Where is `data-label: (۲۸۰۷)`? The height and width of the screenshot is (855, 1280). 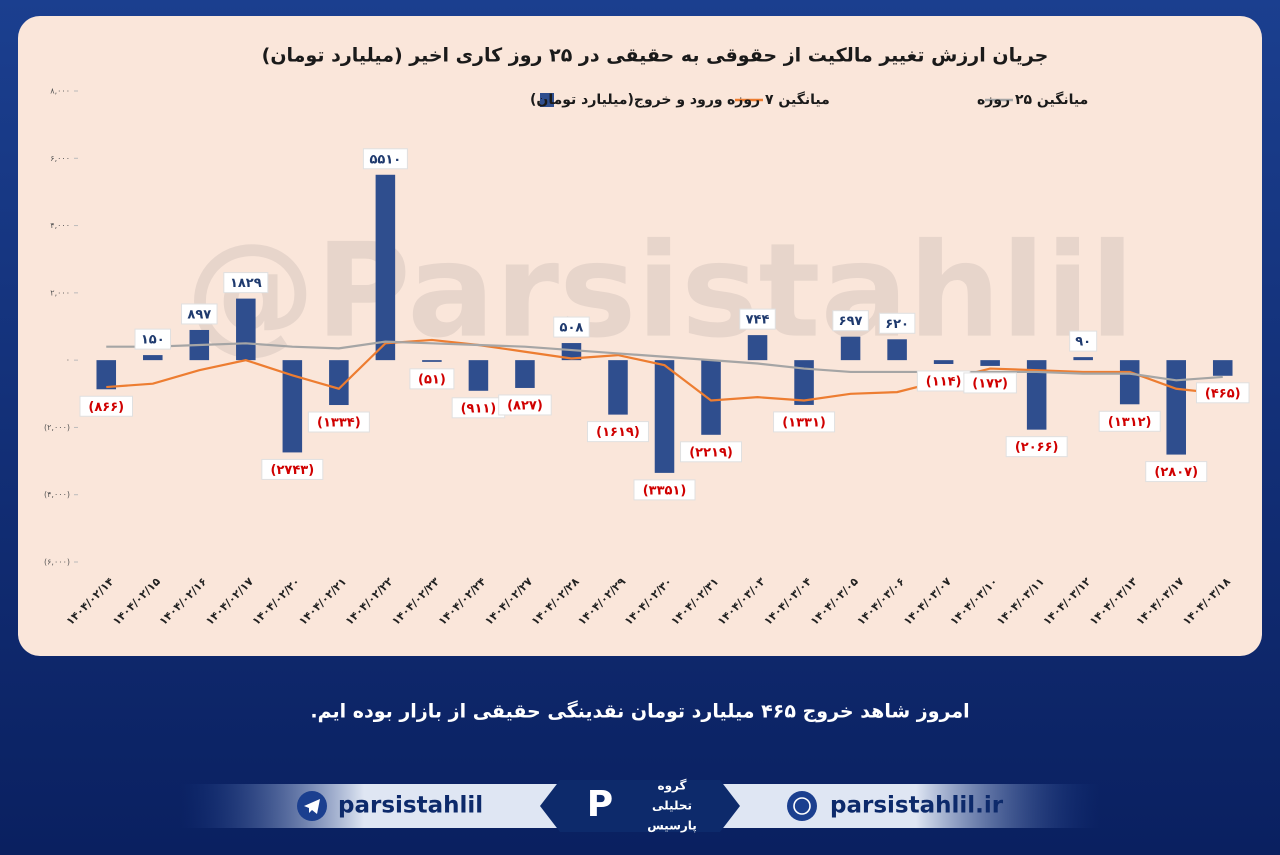
data-label: (۲۸۰۷) is located at coordinates (1176, 472).